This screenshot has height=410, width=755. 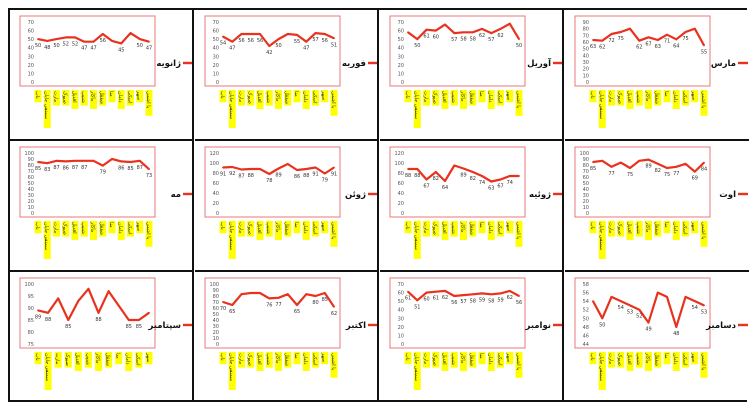 What do you see at coordinates (482, 300) in the screenshot?
I see `data-label: 59` at bounding box center [482, 300].